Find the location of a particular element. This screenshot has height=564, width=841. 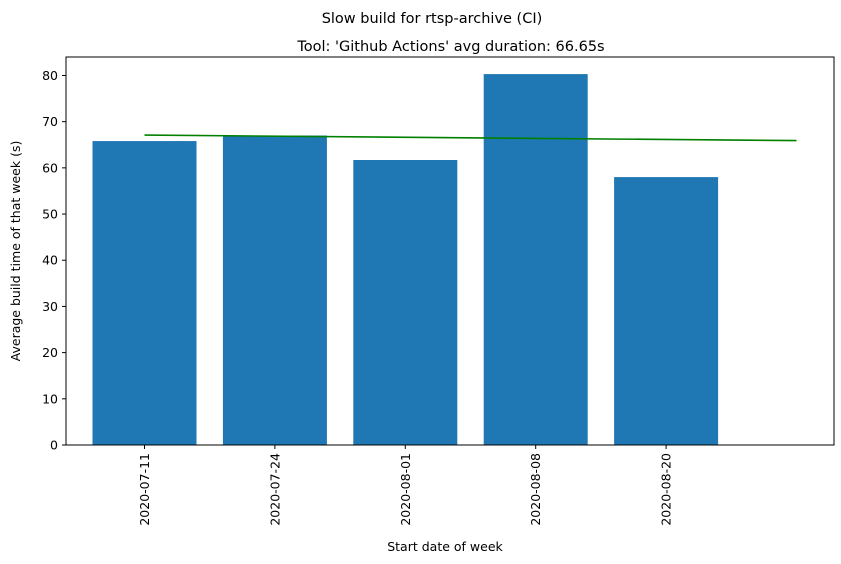

y-axis: 0 10 20 30 40 50 60 70 80 is located at coordinates (54, 260).